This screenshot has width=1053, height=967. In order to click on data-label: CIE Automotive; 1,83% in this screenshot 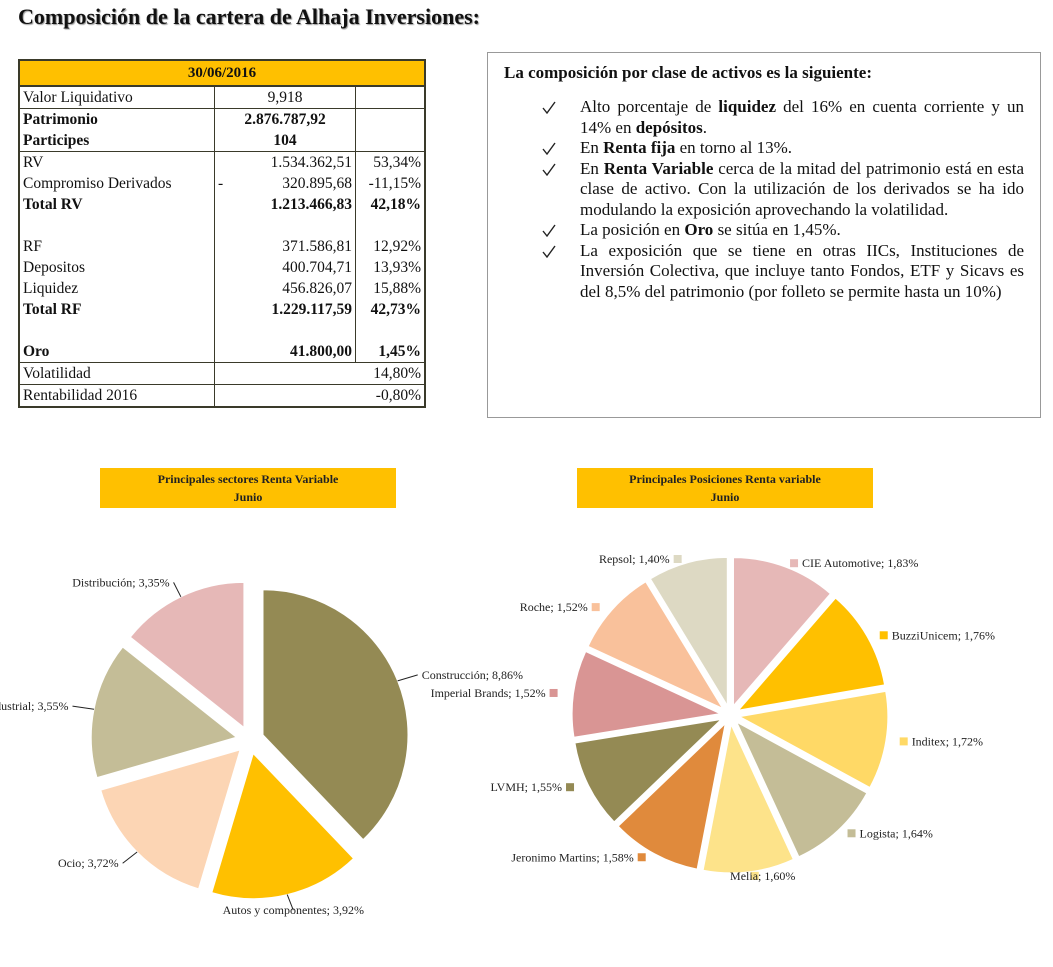, I will do `click(860, 563)`.